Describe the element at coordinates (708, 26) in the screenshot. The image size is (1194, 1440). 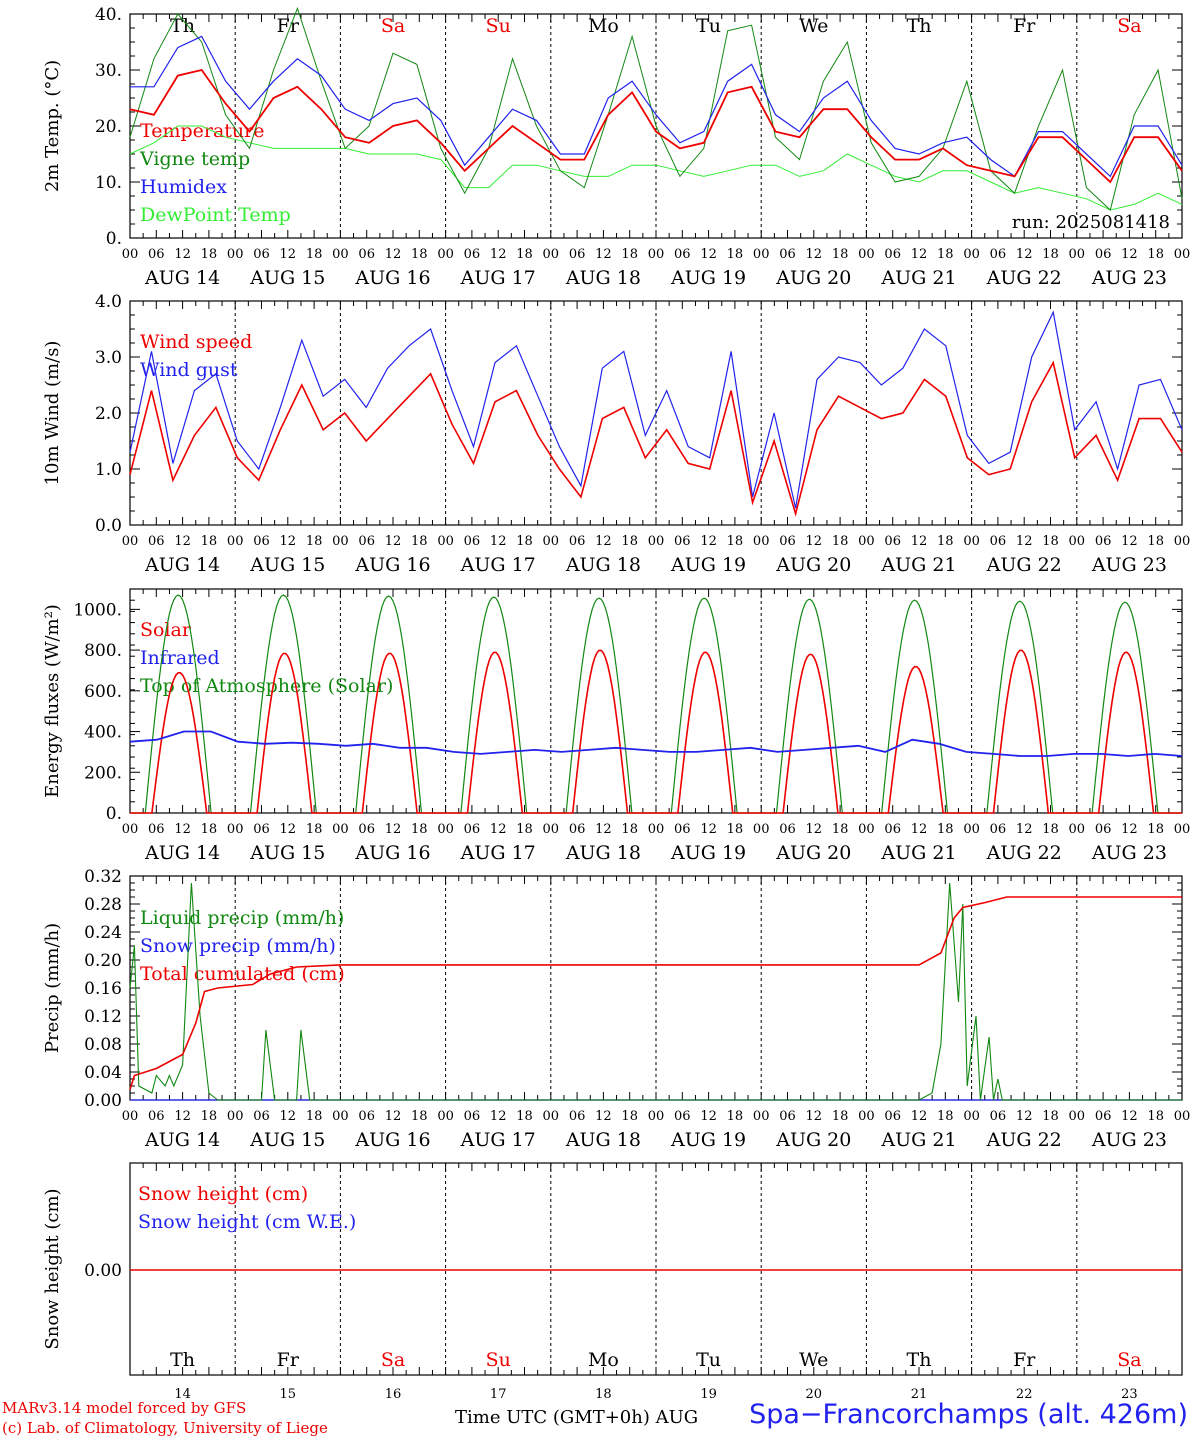
I see `day-label-top: Tu` at that location.